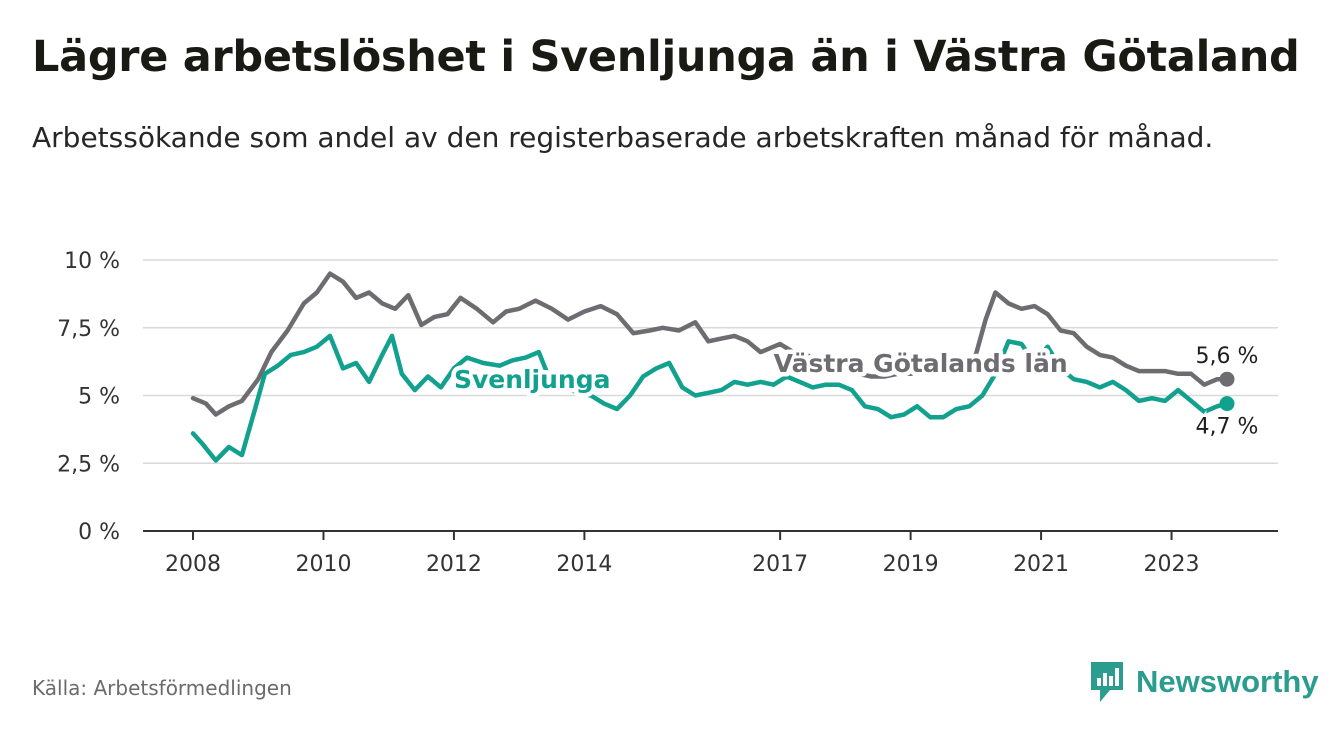 The width and height of the screenshot is (1340, 734). Describe the element at coordinates (1041, 564) in the screenshot. I see `x-tick-label: 2021` at that location.